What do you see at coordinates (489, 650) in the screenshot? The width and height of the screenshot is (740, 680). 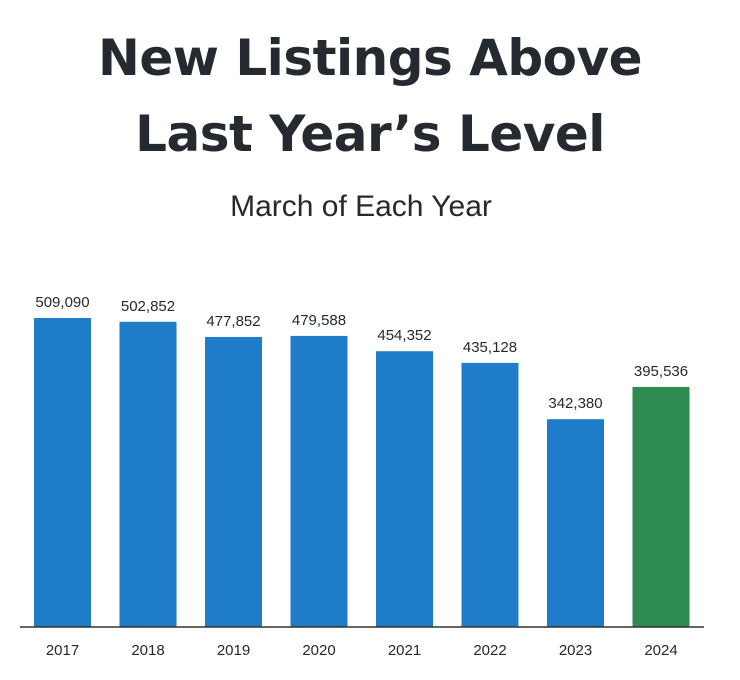 I see `x-tick-label-2022: 2022` at bounding box center [489, 650].